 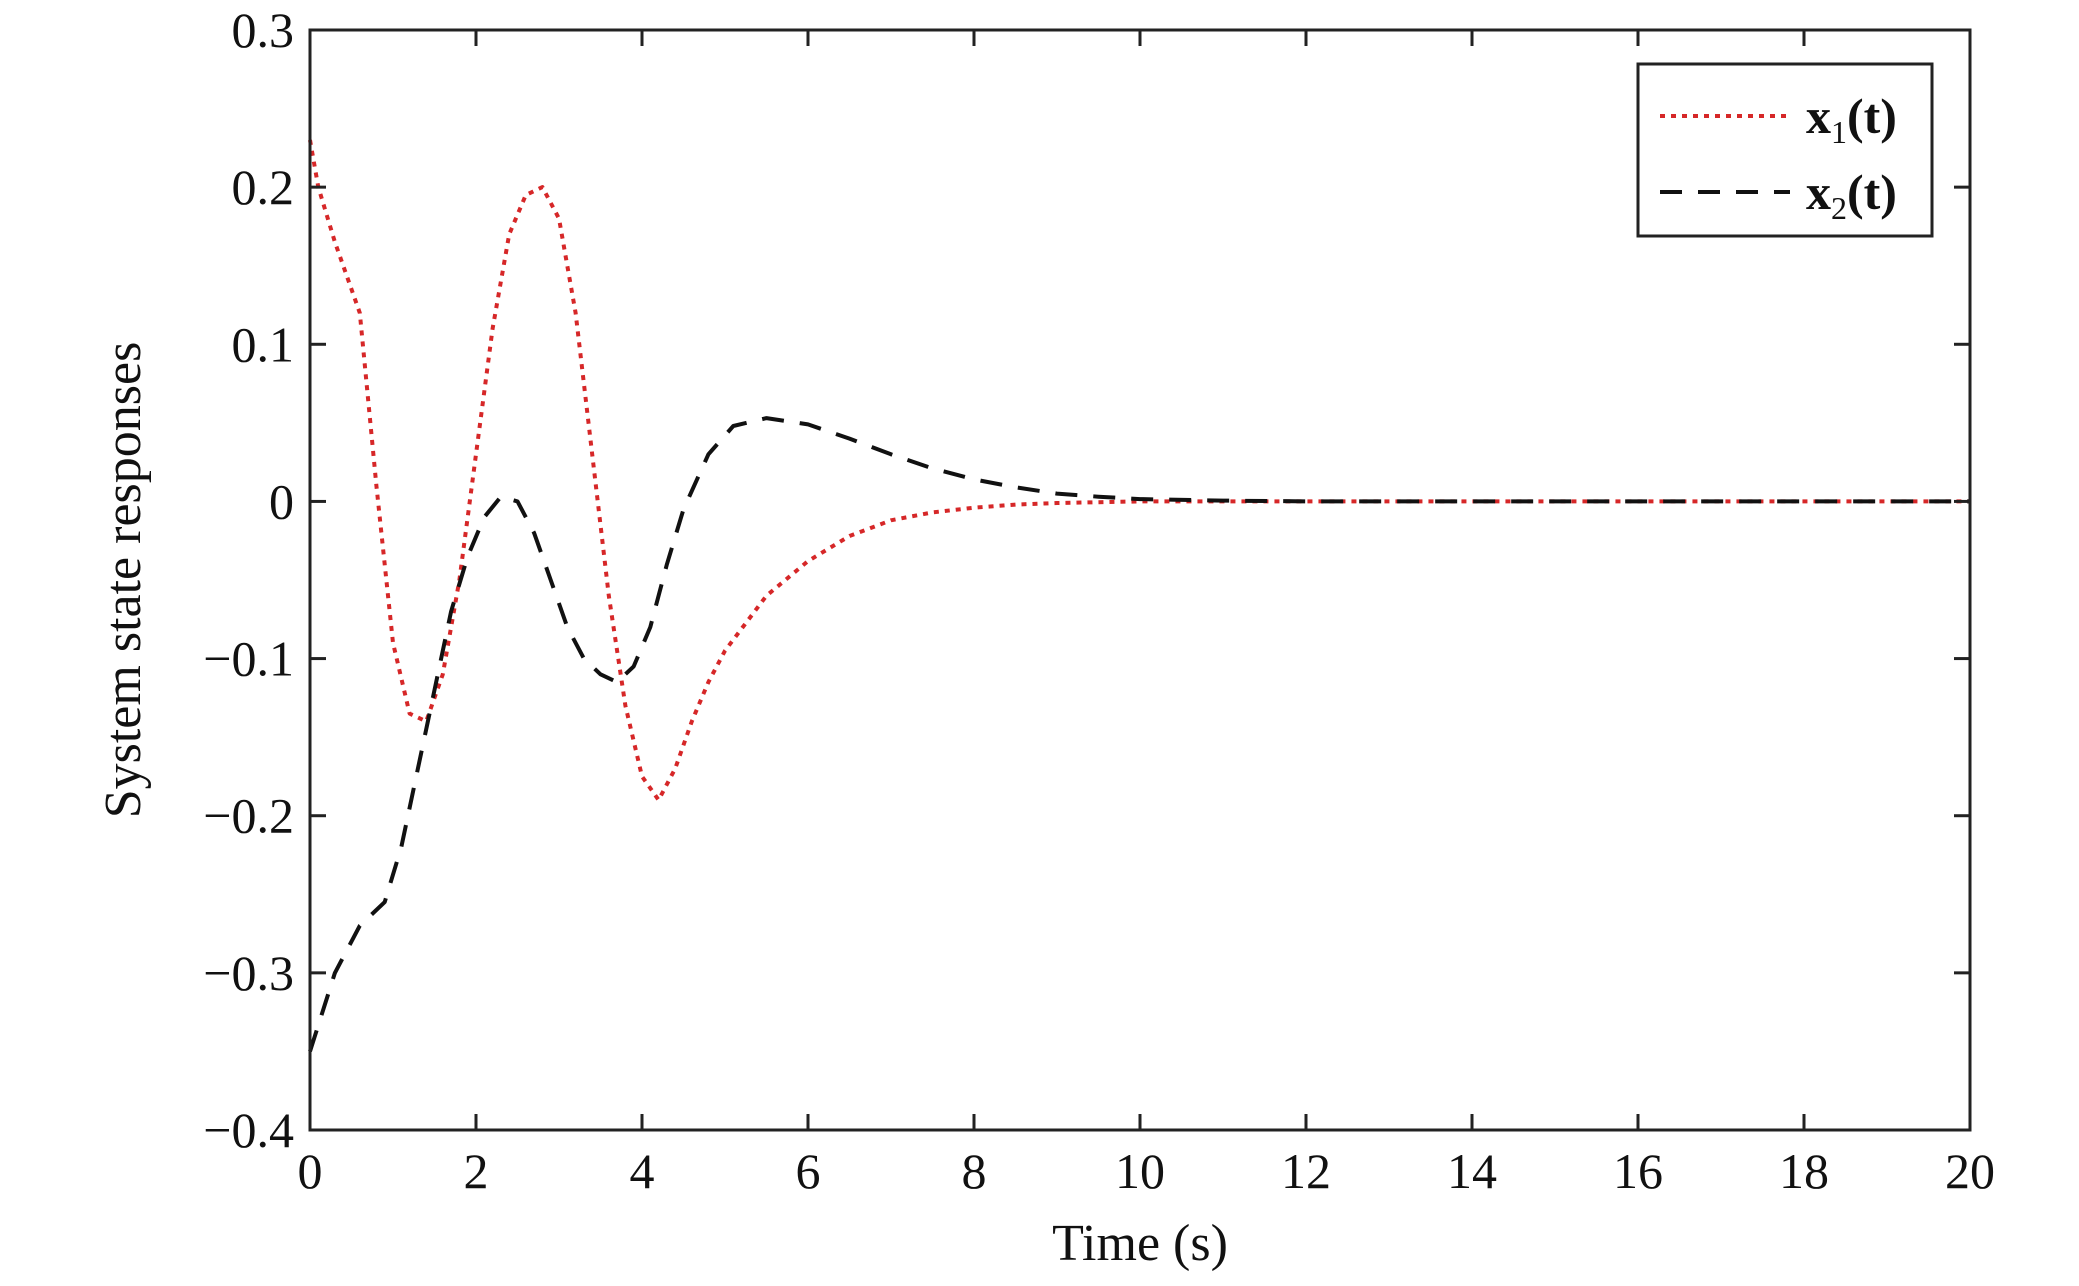 I want to click on y-tick-label: −0.4, so click(x=248, y=1130).